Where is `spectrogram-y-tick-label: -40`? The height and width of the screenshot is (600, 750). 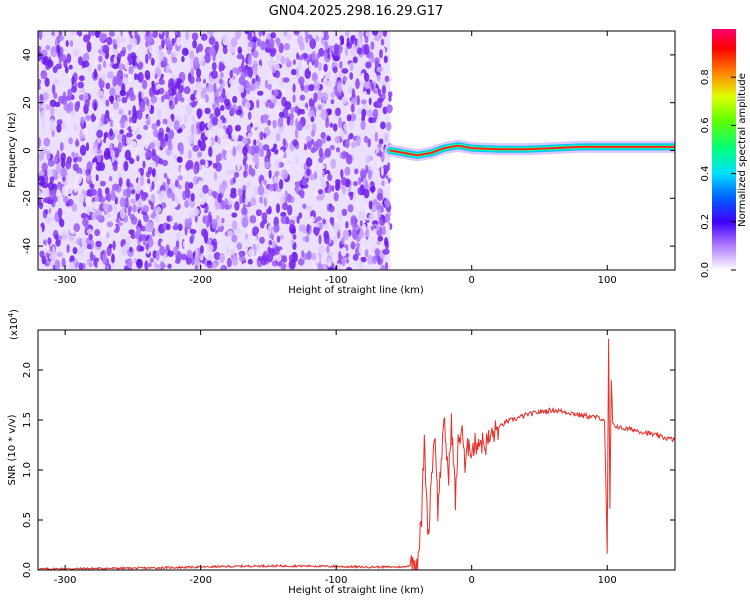 spectrogram-y-tick-label: -40 is located at coordinates (27, 246).